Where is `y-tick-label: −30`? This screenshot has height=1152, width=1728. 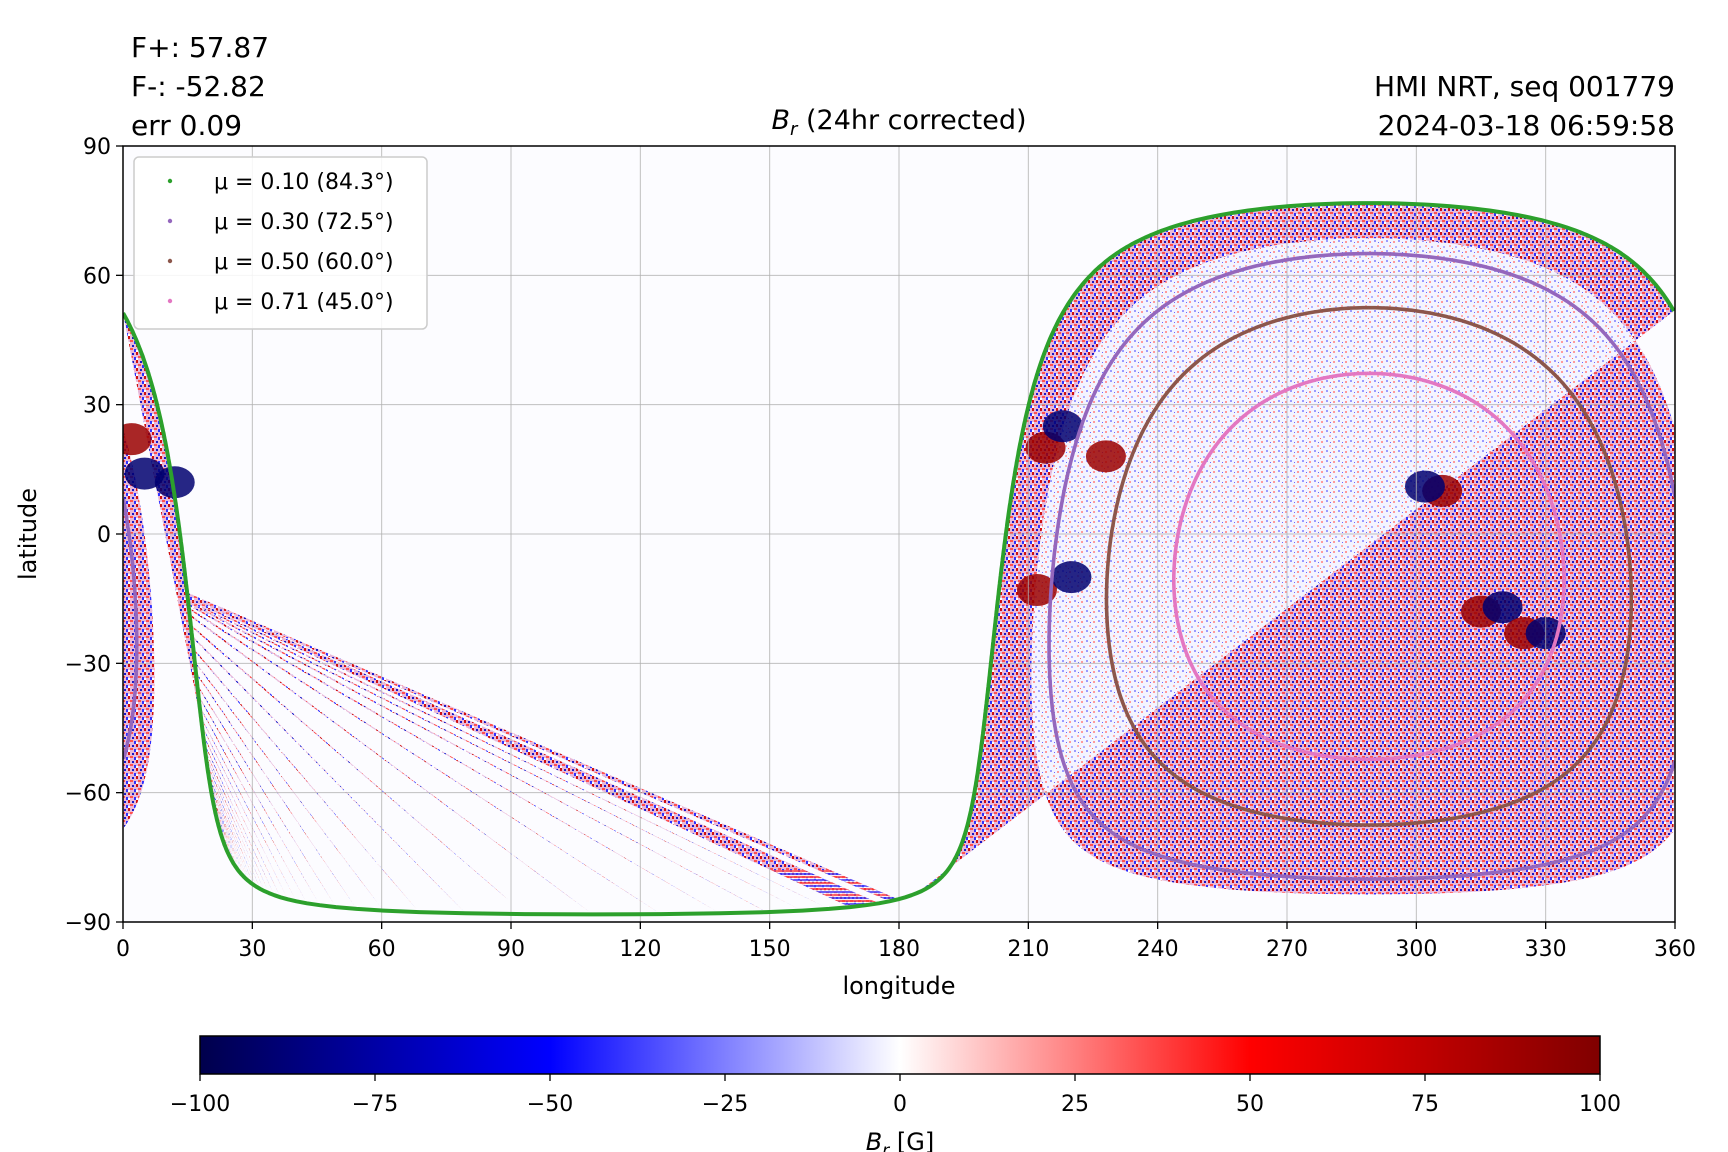
y-tick-label: −30 is located at coordinates (88, 664).